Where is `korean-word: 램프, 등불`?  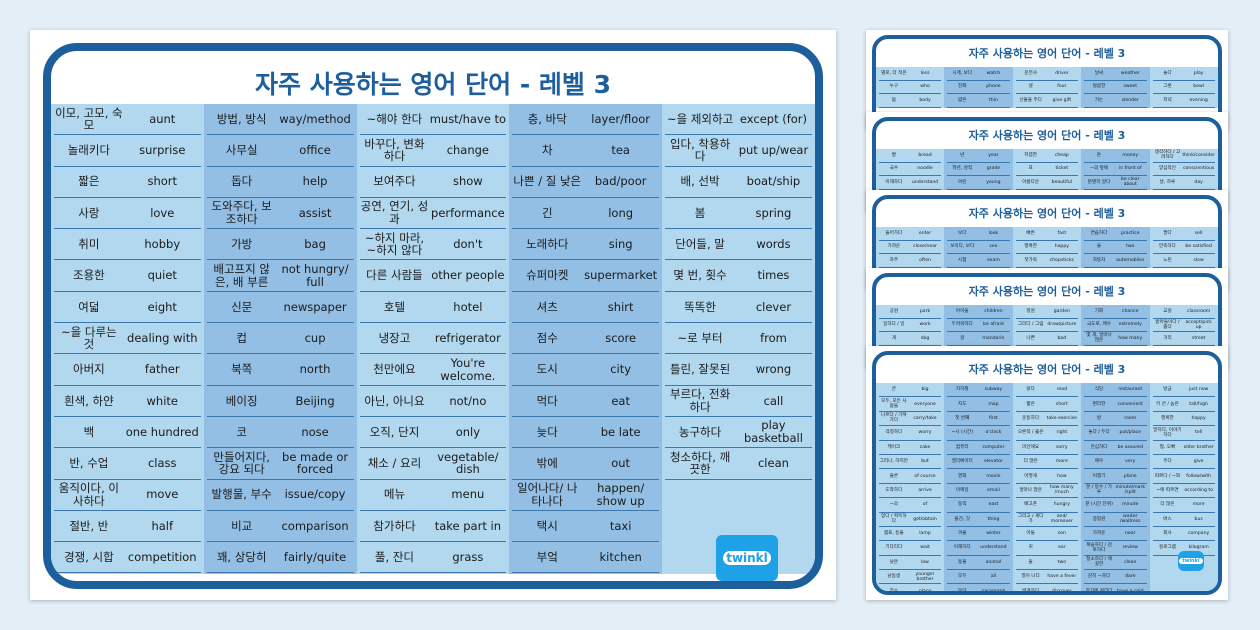 korean-word: 램프, 등불 is located at coordinates (893, 534).